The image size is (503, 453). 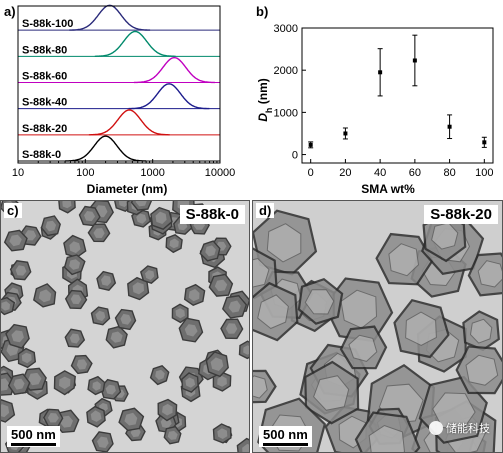 What do you see at coordinates (345, 173) in the screenshot?
I see `x-tick-label: 20` at bounding box center [345, 173].